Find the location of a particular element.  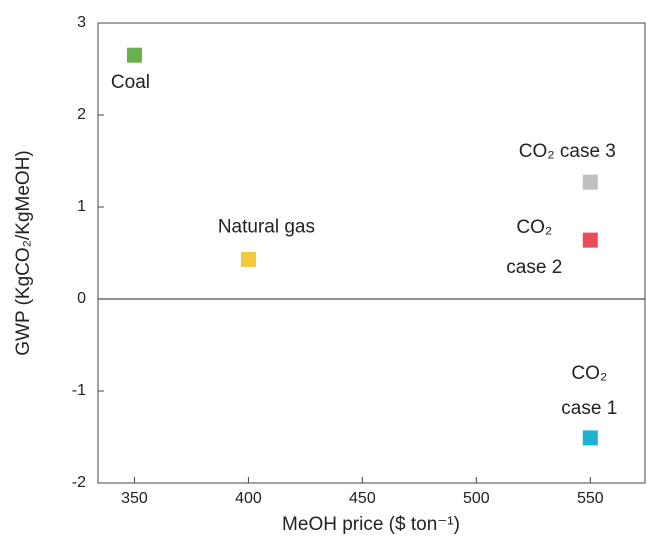

x-tick-label: 550 is located at coordinates (590, 498).